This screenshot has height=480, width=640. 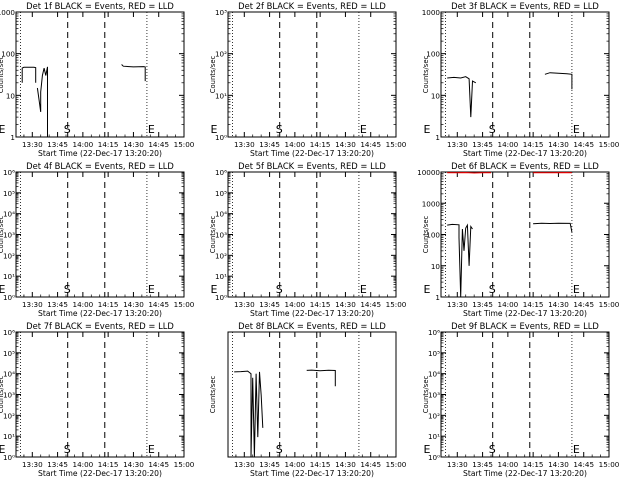 I want to click on y-tick-label: 10000, so click(x=428, y=172).